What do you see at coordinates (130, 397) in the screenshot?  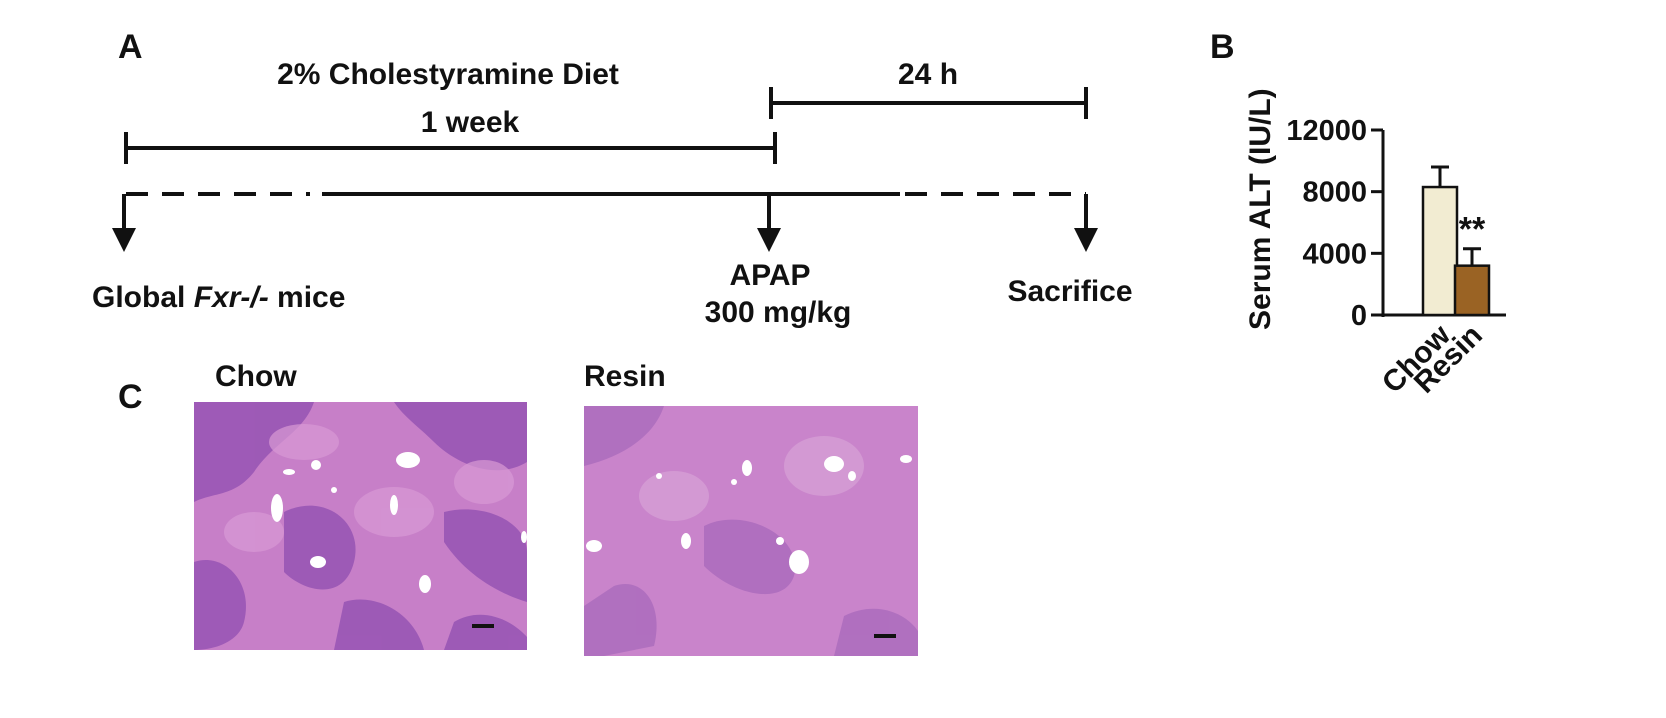 I see `panel-c-letter: C` at bounding box center [130, 397].